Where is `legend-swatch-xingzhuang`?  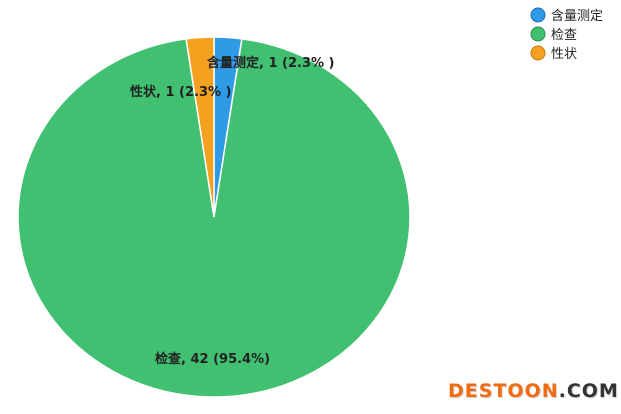 legend-swatch-xingzhuang is located at coordinates (538, 53).